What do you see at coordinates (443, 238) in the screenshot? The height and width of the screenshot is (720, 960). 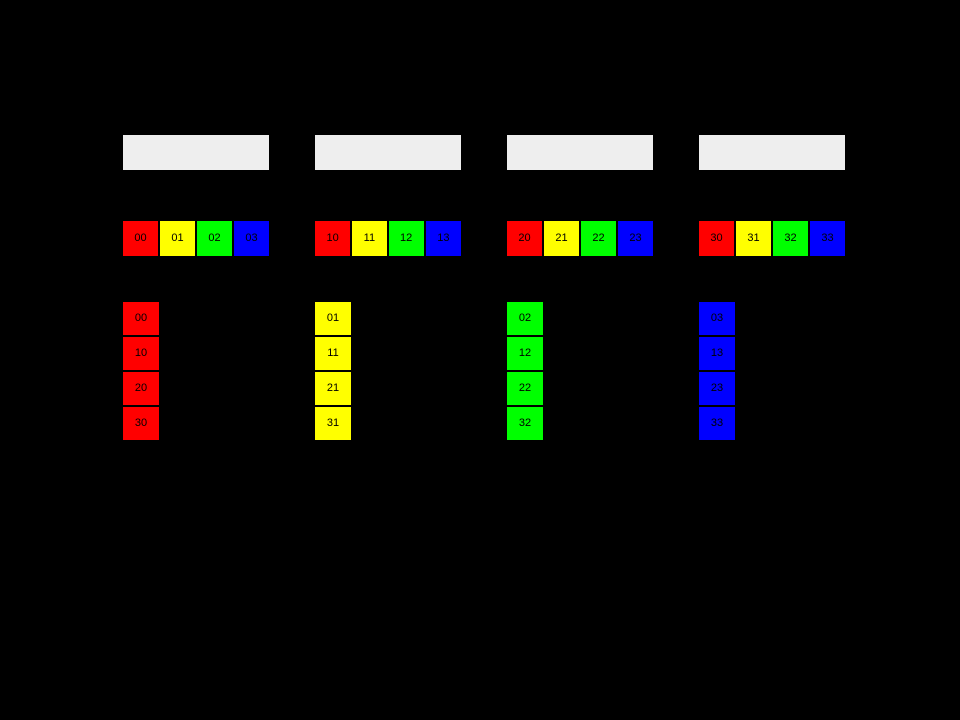 I see `send-buffer-cell: 13` at bounding box center [443, 238].